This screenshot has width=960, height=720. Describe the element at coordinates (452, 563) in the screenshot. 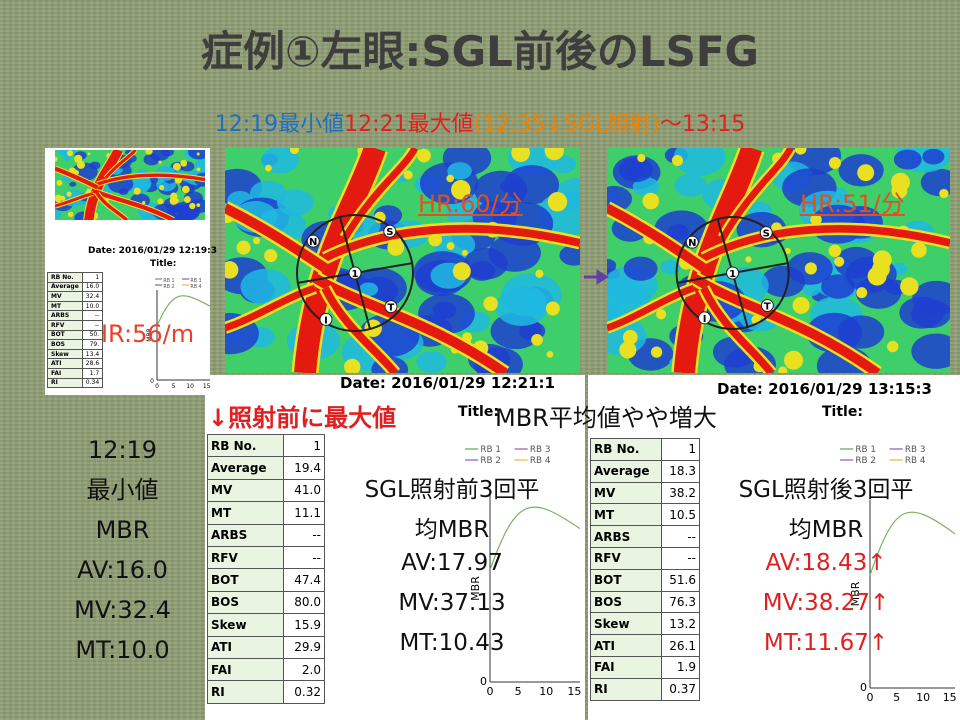

I see `panel-text: AV:17.97` at that location.